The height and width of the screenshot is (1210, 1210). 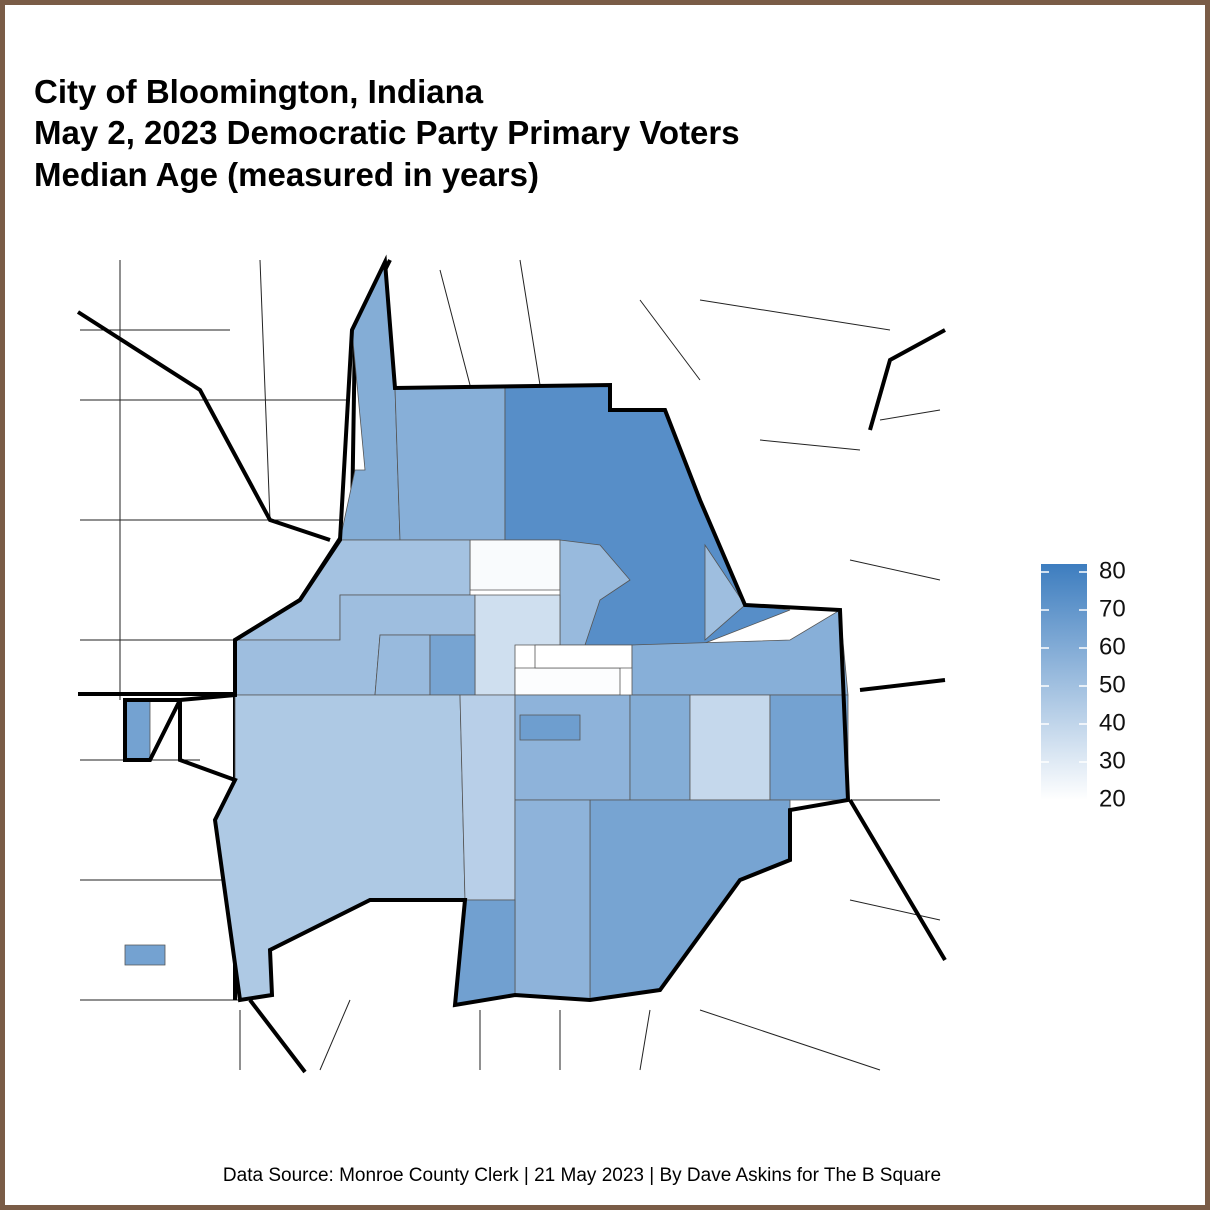 I want to click on legend: 20 30 40 50 60 70 80, so click(x=1083, y=684).